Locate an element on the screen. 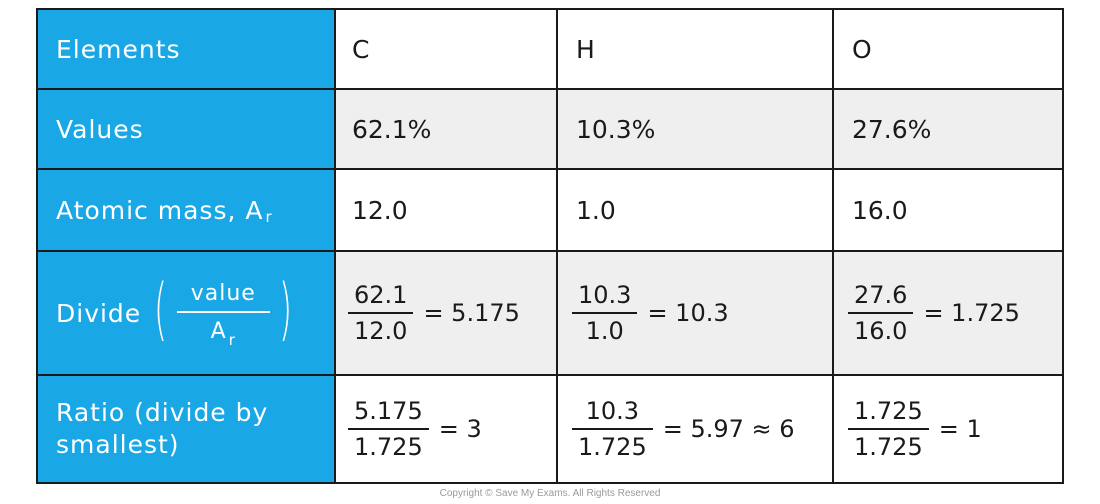  atomic-mass-cell-h: 1.0 is located at coordinates (696, 210).